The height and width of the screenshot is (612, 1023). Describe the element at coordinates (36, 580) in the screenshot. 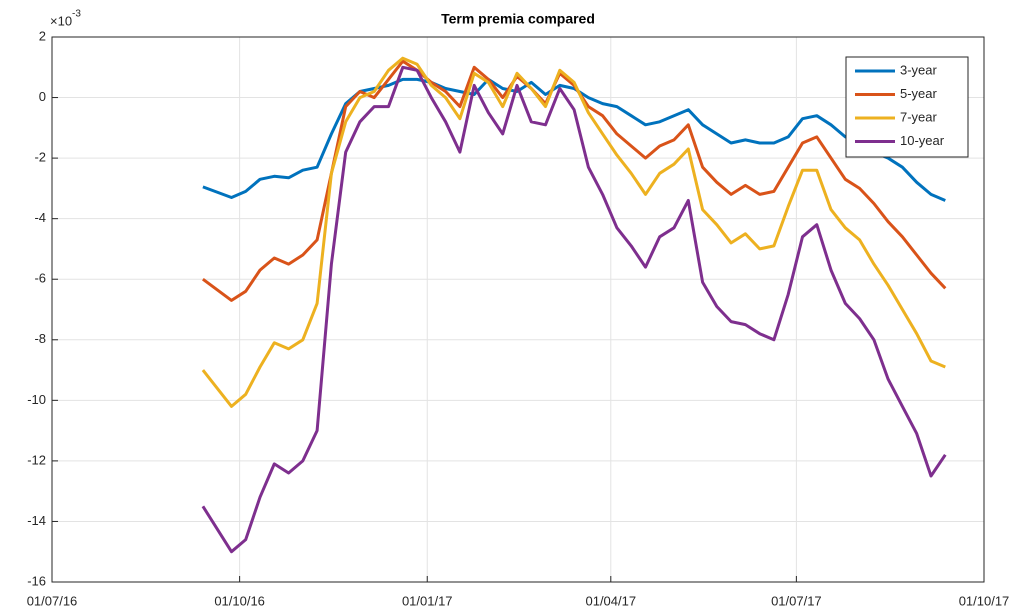

I see `y-tick-label: -16` at that location.